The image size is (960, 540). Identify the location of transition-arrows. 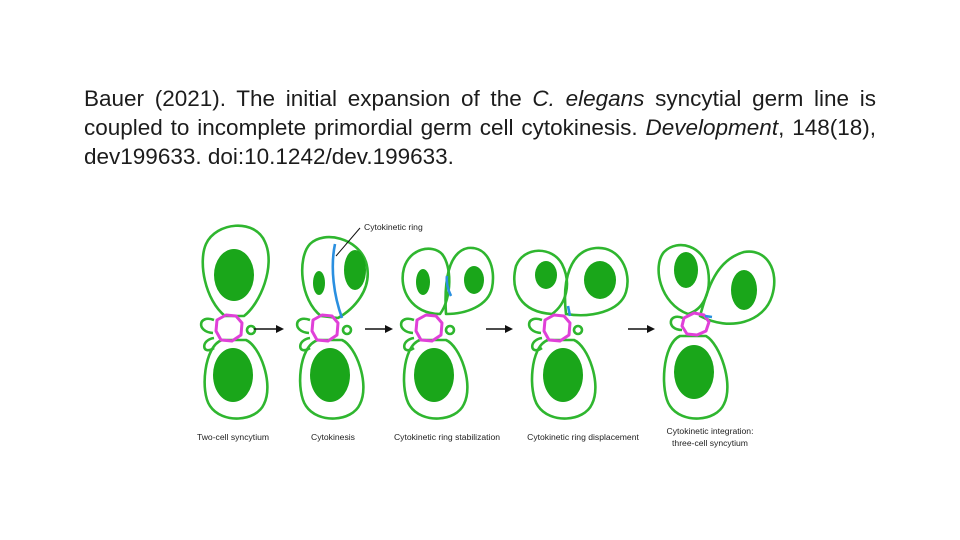
(454, 329).